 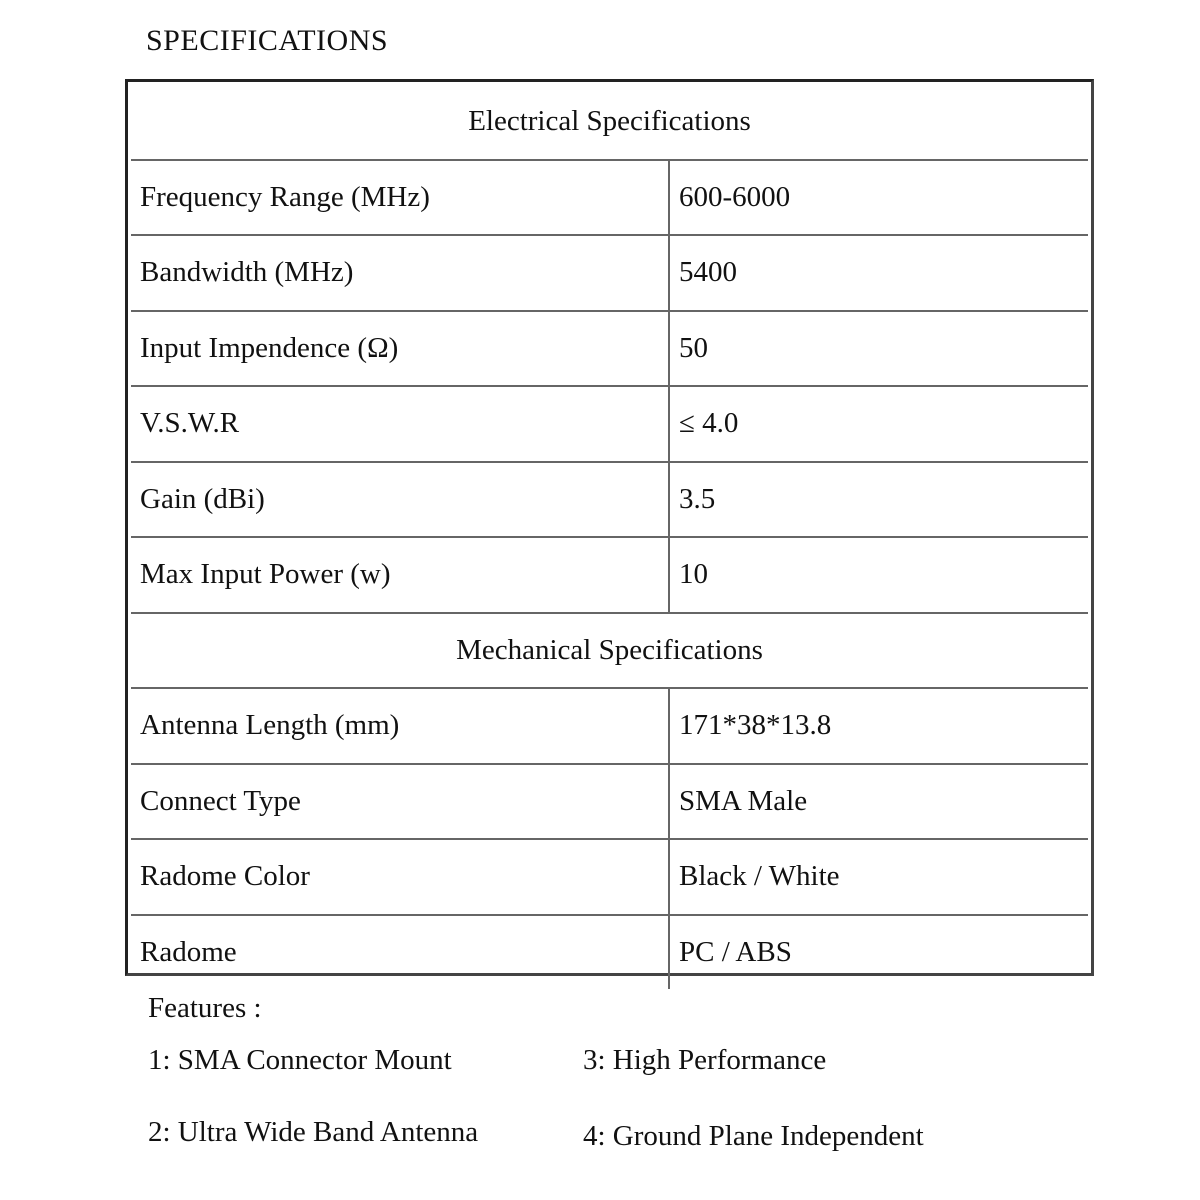 What do you see at coordinates (400, 499) in the screenshot?
I see `spec-label: Gain (dBi)` at bounding box center [400, 499].